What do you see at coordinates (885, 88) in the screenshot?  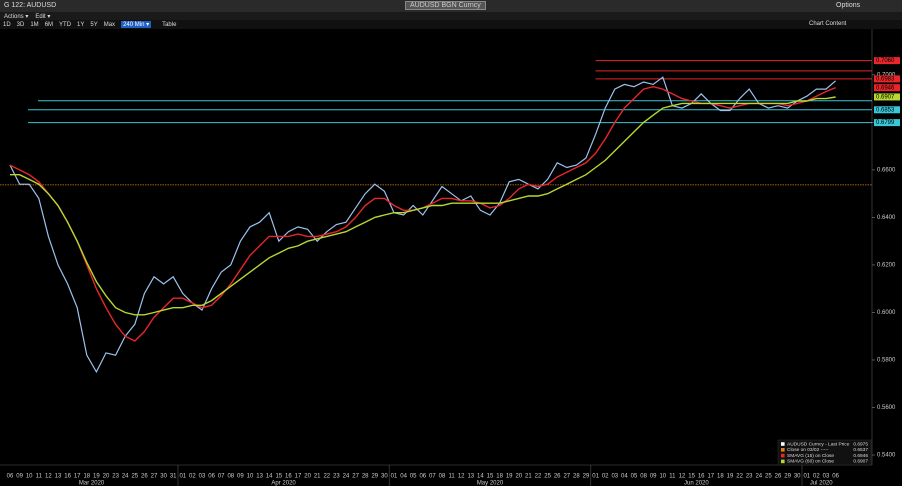 I see `last-value-label: 0.6946` at bounding box center [885, 88].